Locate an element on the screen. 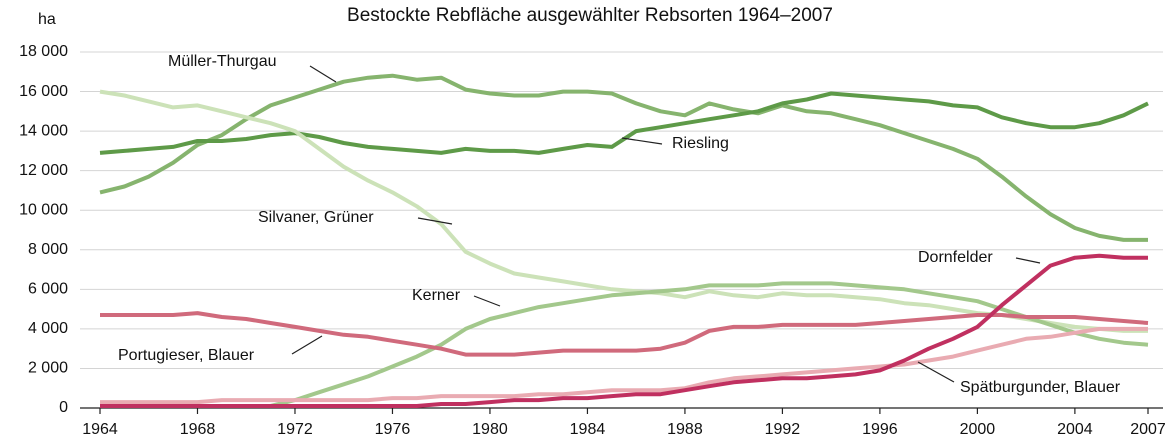  y-tick-label: 10 000 is located at coordinates (43, 209).